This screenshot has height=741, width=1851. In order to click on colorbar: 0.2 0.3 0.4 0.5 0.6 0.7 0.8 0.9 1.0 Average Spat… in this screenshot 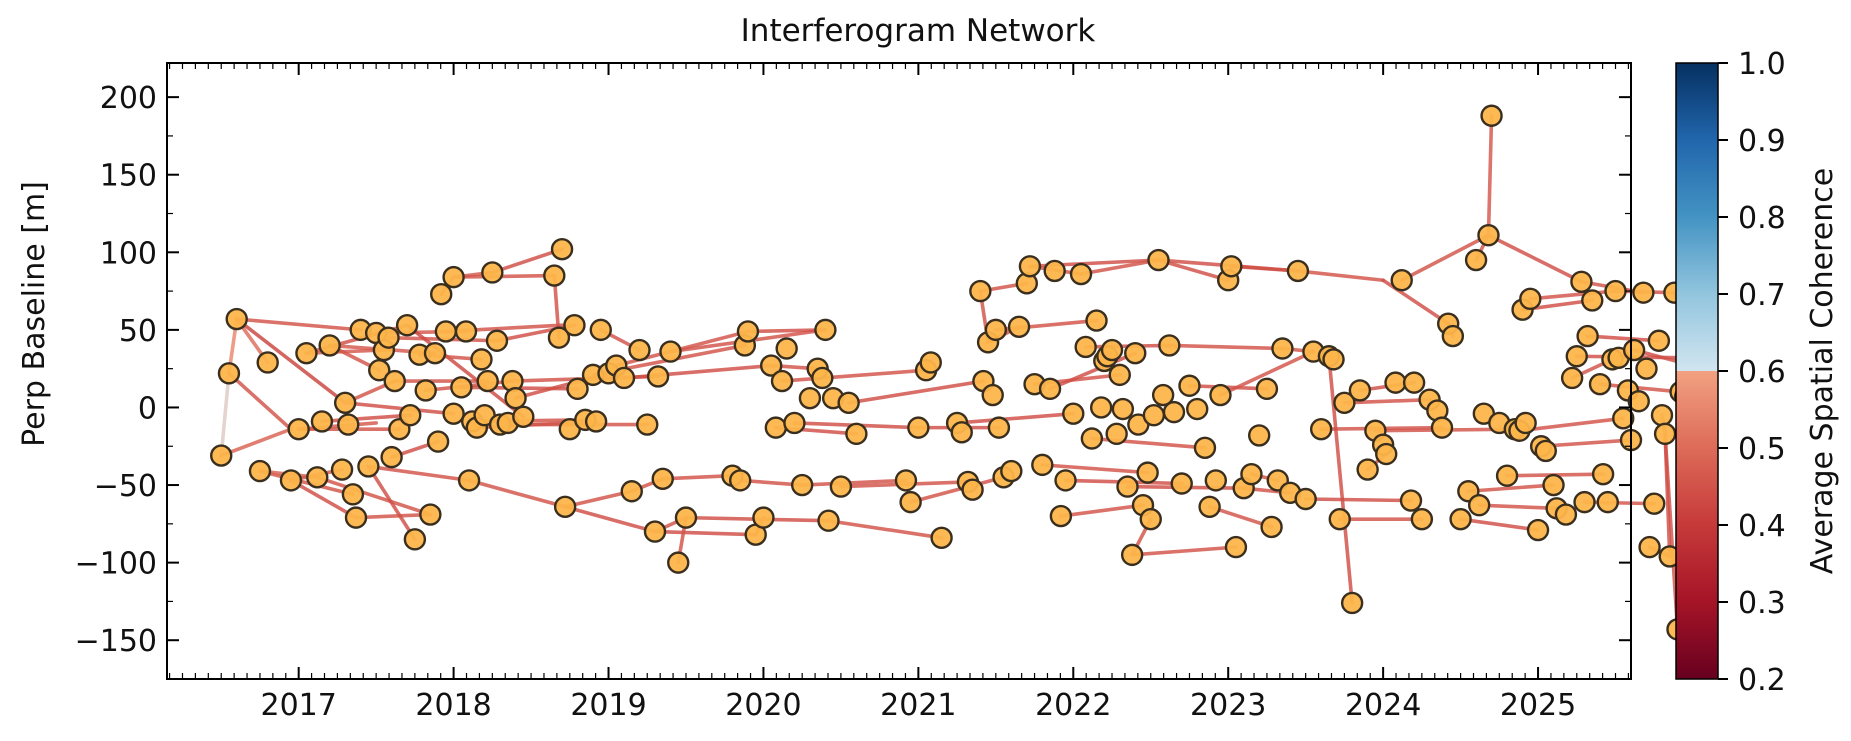, I will do `click(1757, 372)`.